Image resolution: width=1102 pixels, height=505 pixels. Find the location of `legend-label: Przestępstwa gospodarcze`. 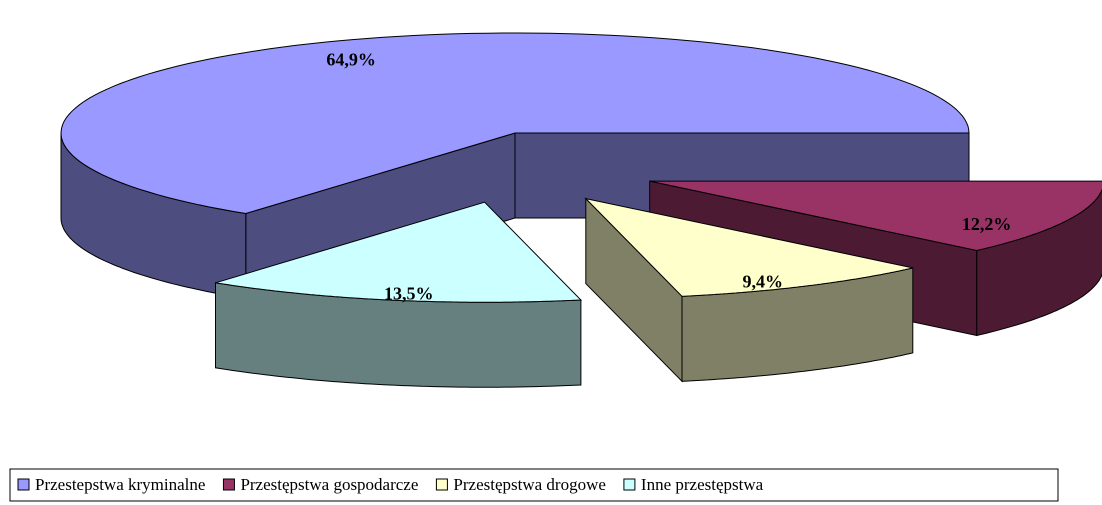

legend-label: Przestępstwa gospodarcze is located at coordinates (329, 484).